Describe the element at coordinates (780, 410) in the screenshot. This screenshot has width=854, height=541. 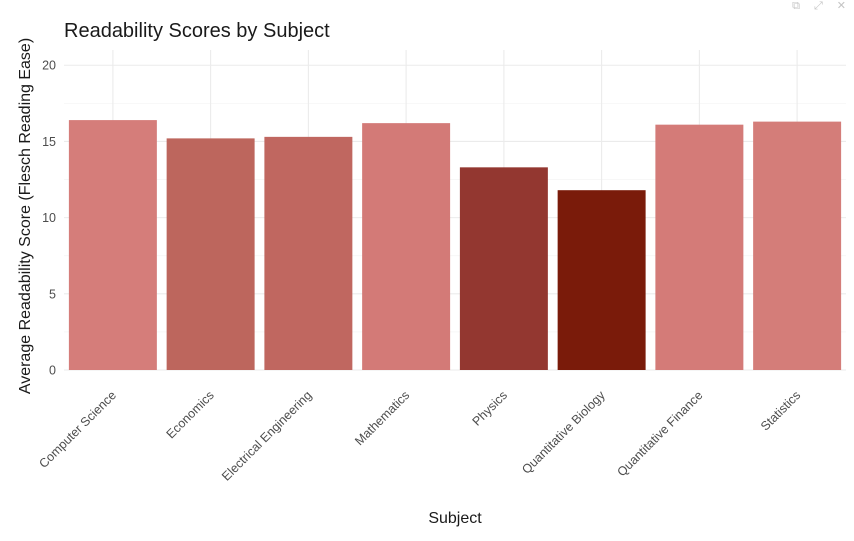
I see `x-tick-label: Statistics` at that location.